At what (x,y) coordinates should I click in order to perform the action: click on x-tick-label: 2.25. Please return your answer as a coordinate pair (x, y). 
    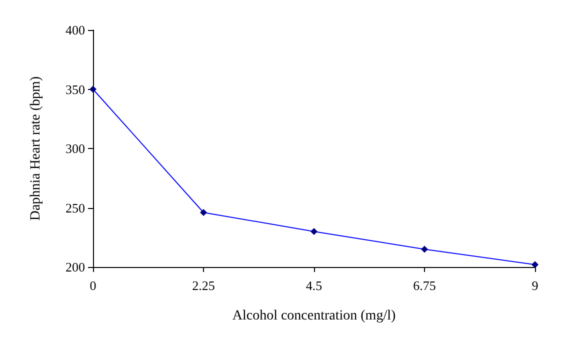
    Looking at the image, I should click on (203, 285).